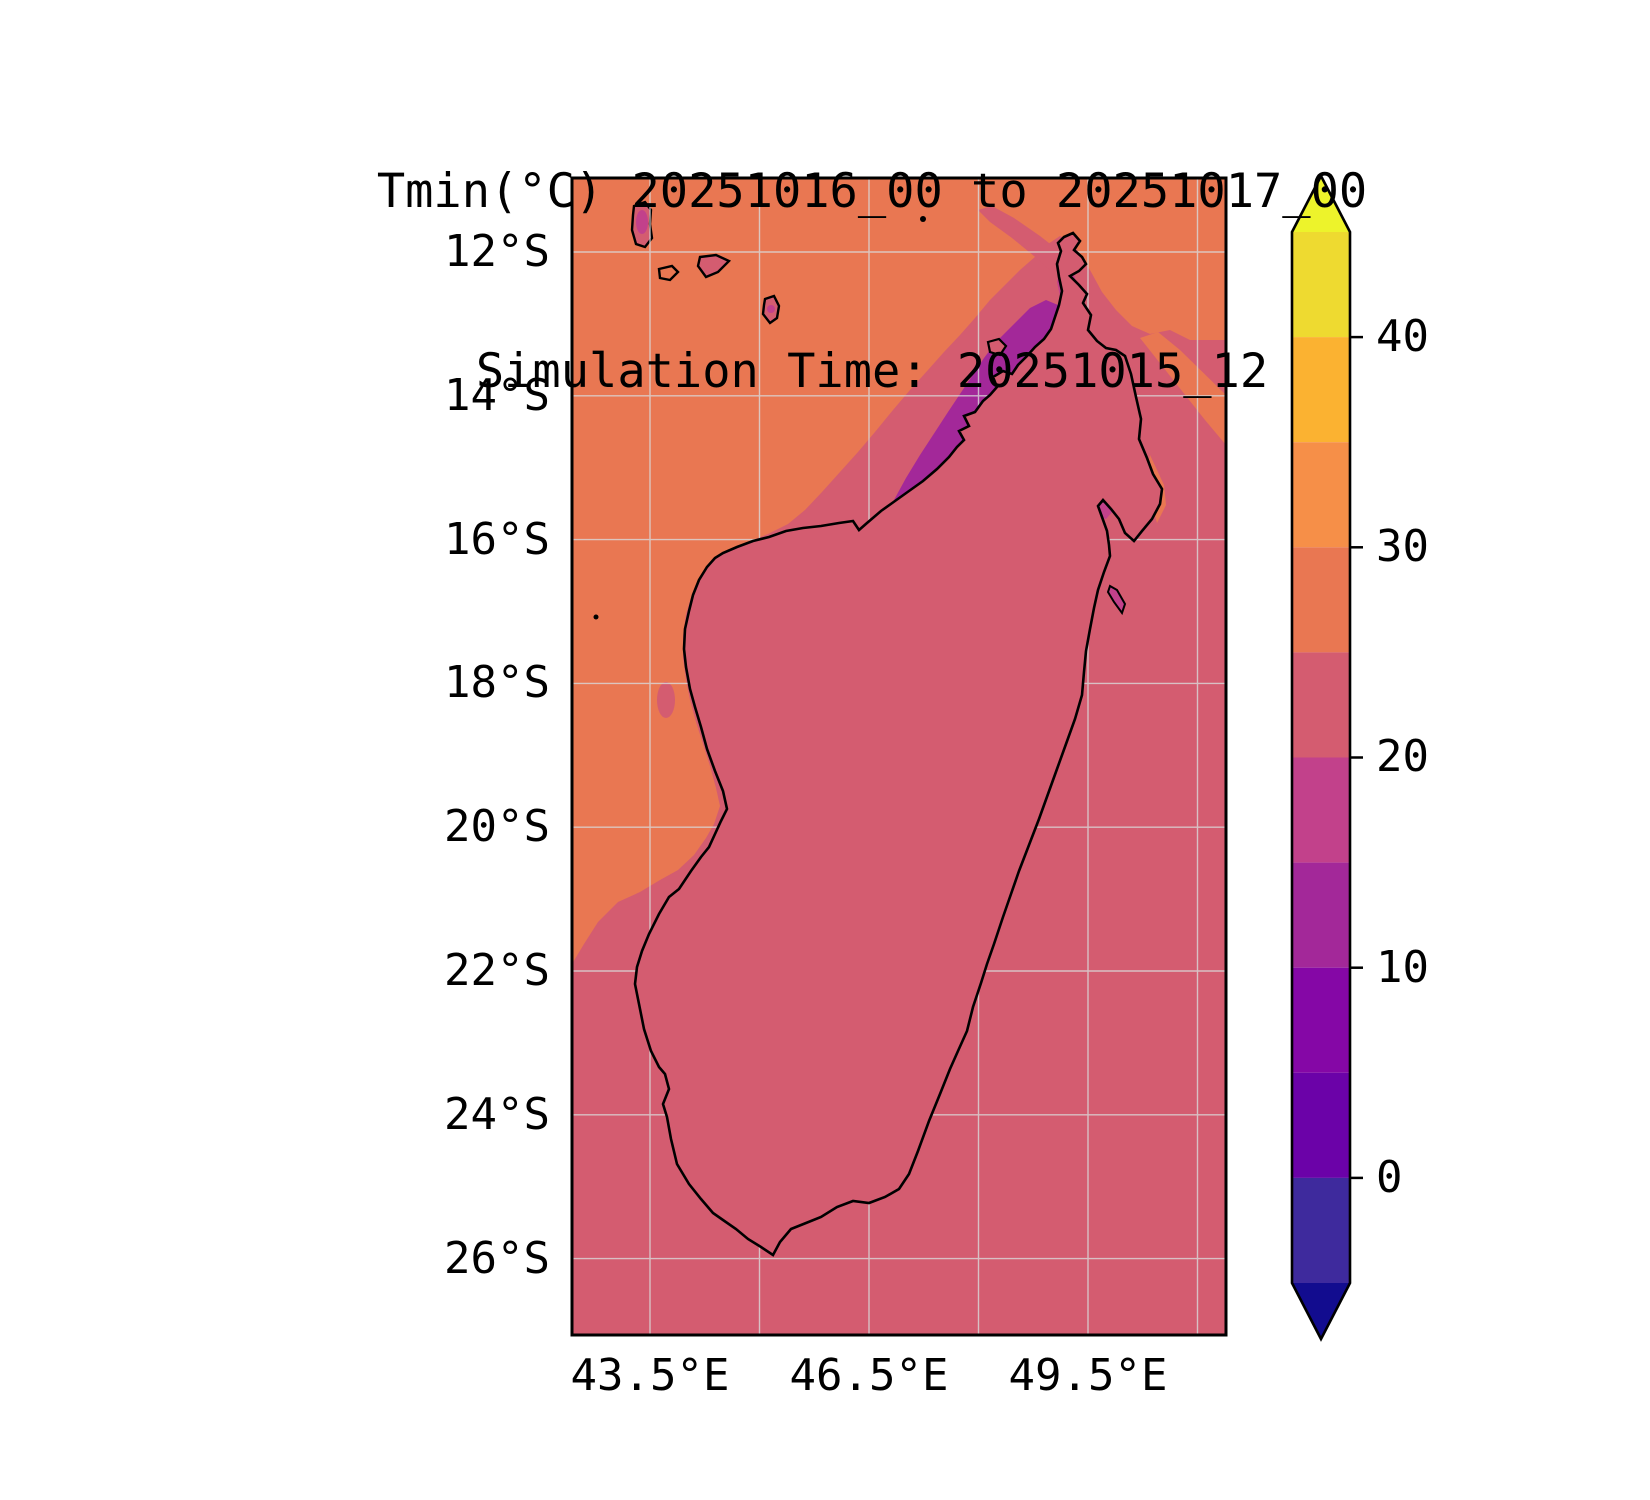  I want to click on cbar-label-40: 40, so click(1402, 336).